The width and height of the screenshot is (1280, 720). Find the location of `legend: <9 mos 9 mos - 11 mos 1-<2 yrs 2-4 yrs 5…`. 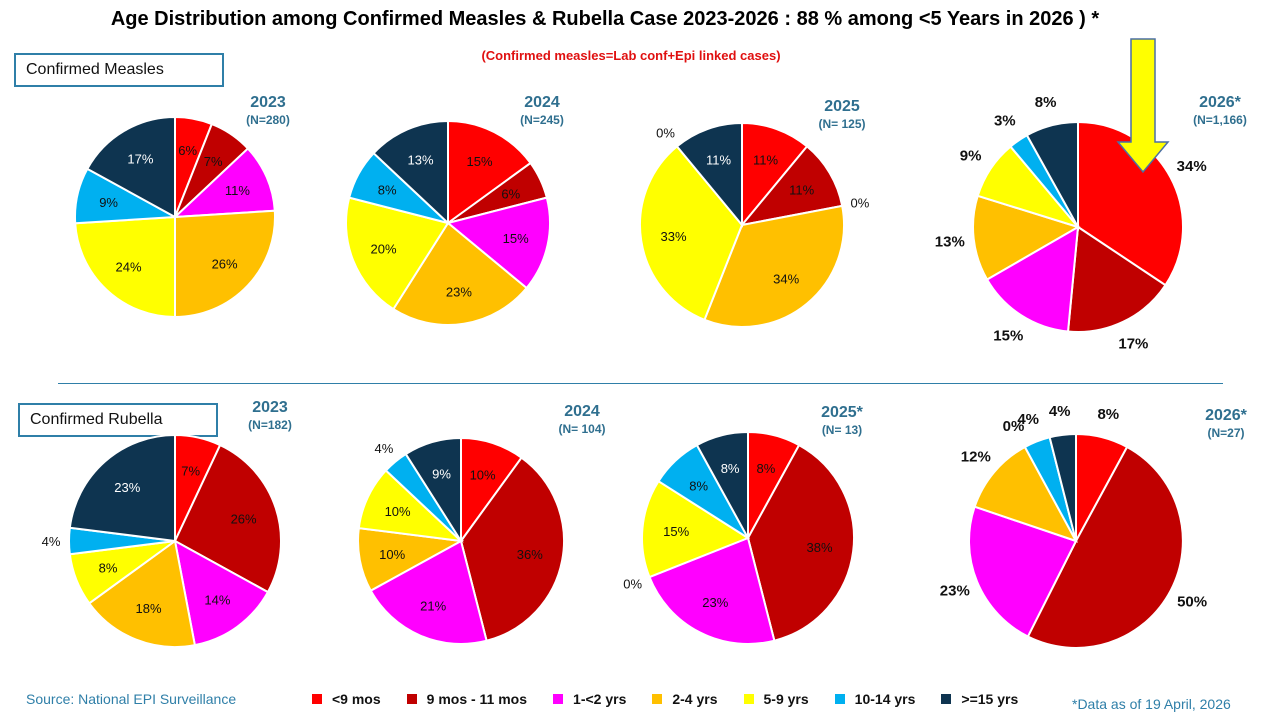

legend: <9 mos 9 mos - 11 mos 1-<2 yrs 2-4 yrs 5… is located at coordinates (678, 699).